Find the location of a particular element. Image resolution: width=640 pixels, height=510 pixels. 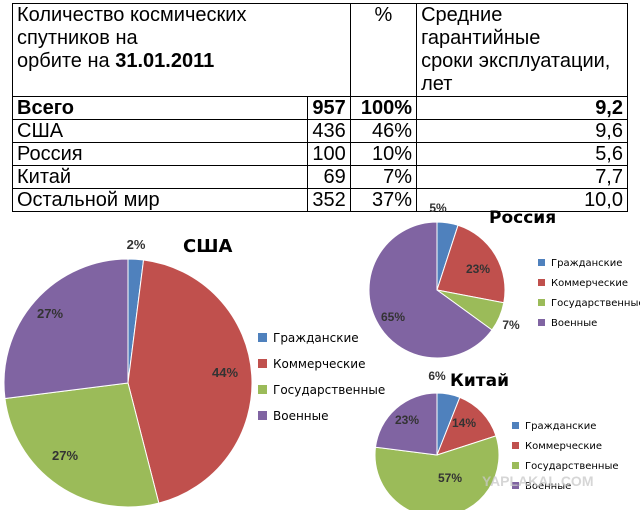

slice-label: 14% is located at coordinates (464, 423).